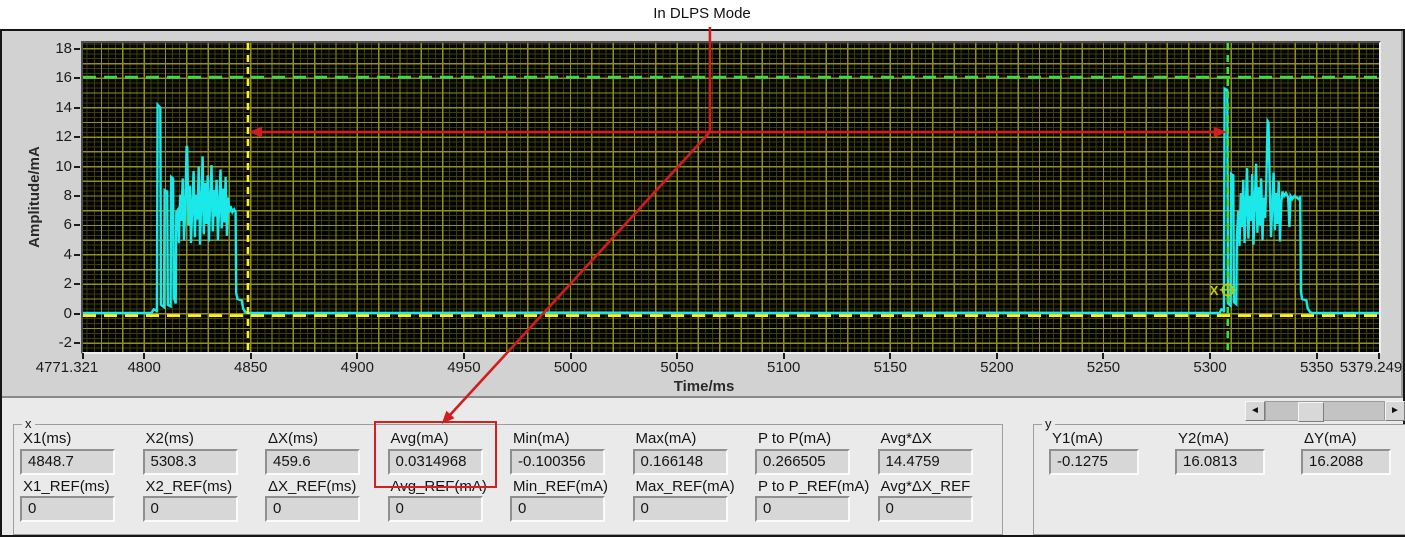  I want to click on field-value: 16.2088, so click(1346, 462).